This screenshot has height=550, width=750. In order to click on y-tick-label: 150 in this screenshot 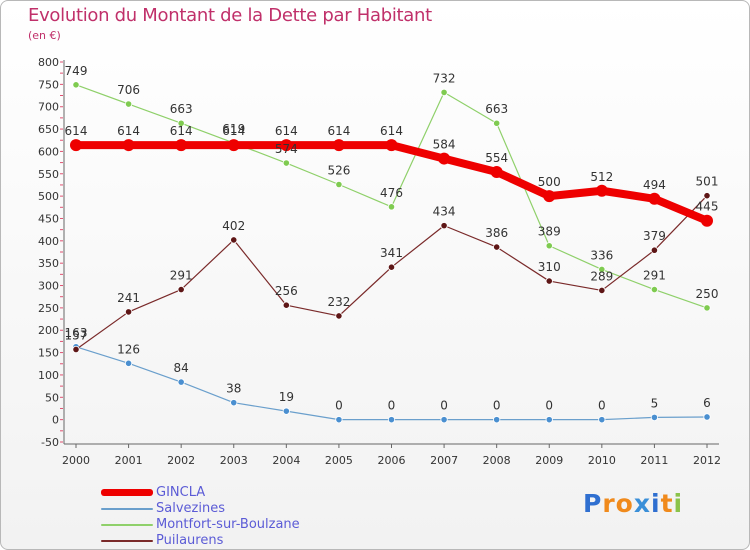, I will do `click(48, 353)`.